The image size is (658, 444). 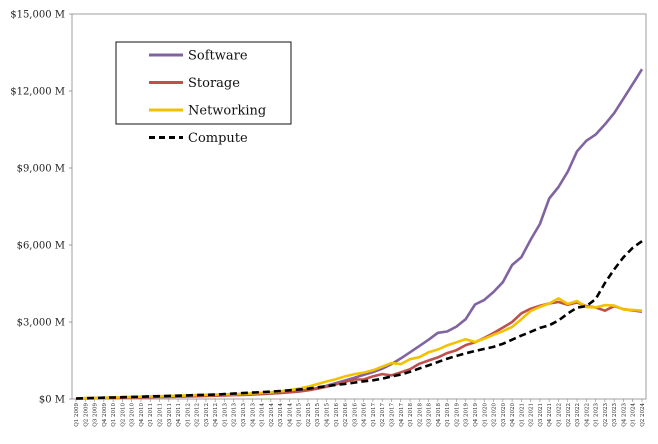 I want to click on x-tick-label: Q4 2014, so click(x=290, y=415).